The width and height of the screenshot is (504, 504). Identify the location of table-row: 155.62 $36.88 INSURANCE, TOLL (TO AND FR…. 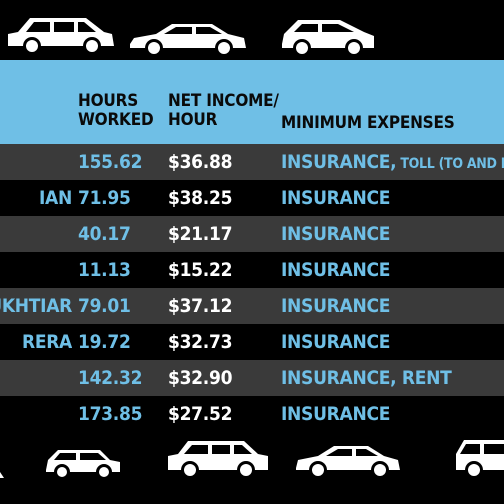
(252, 162).